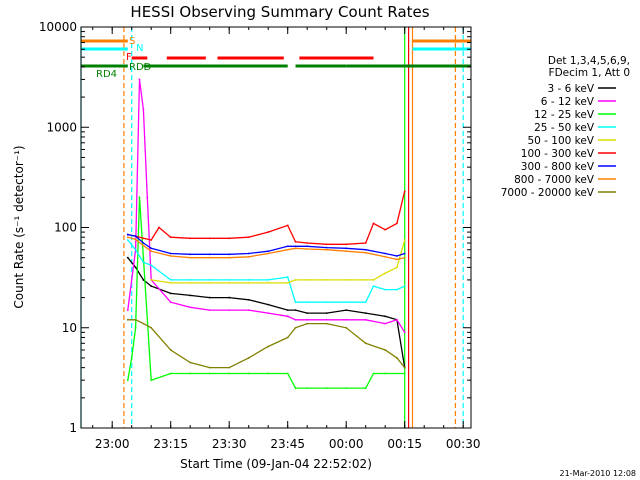  I want to click on x-axis-label: Start Time (09-Jan-04 22:52:02), so click(276, 464).